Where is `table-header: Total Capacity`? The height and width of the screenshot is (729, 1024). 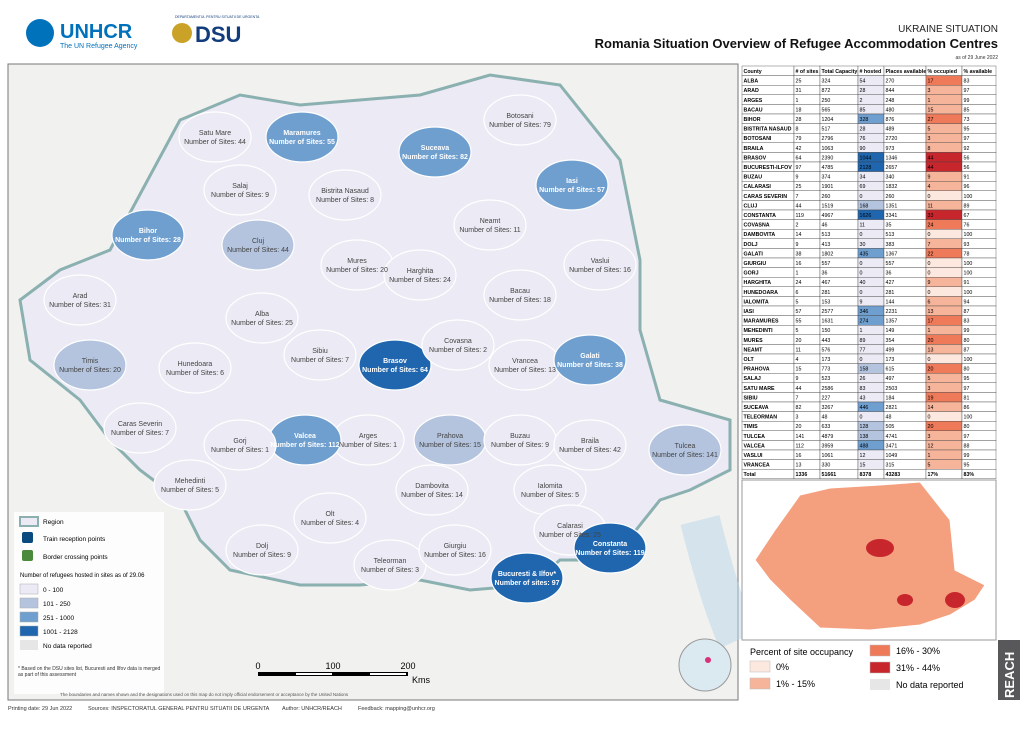 table-header: Total Capacity is located at coordinates (840, 72).